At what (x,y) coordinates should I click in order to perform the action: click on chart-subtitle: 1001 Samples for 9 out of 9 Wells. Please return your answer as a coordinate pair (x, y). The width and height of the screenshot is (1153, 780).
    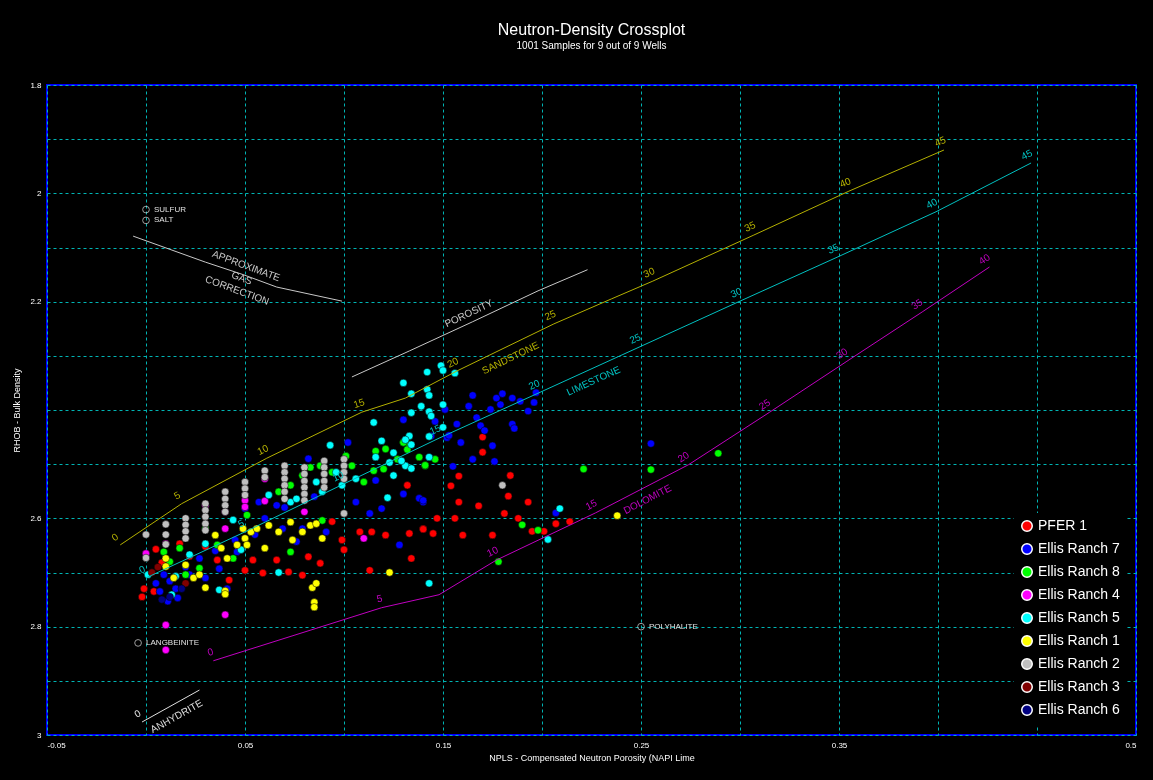
    Looking at the image, I should click on (591, 45).